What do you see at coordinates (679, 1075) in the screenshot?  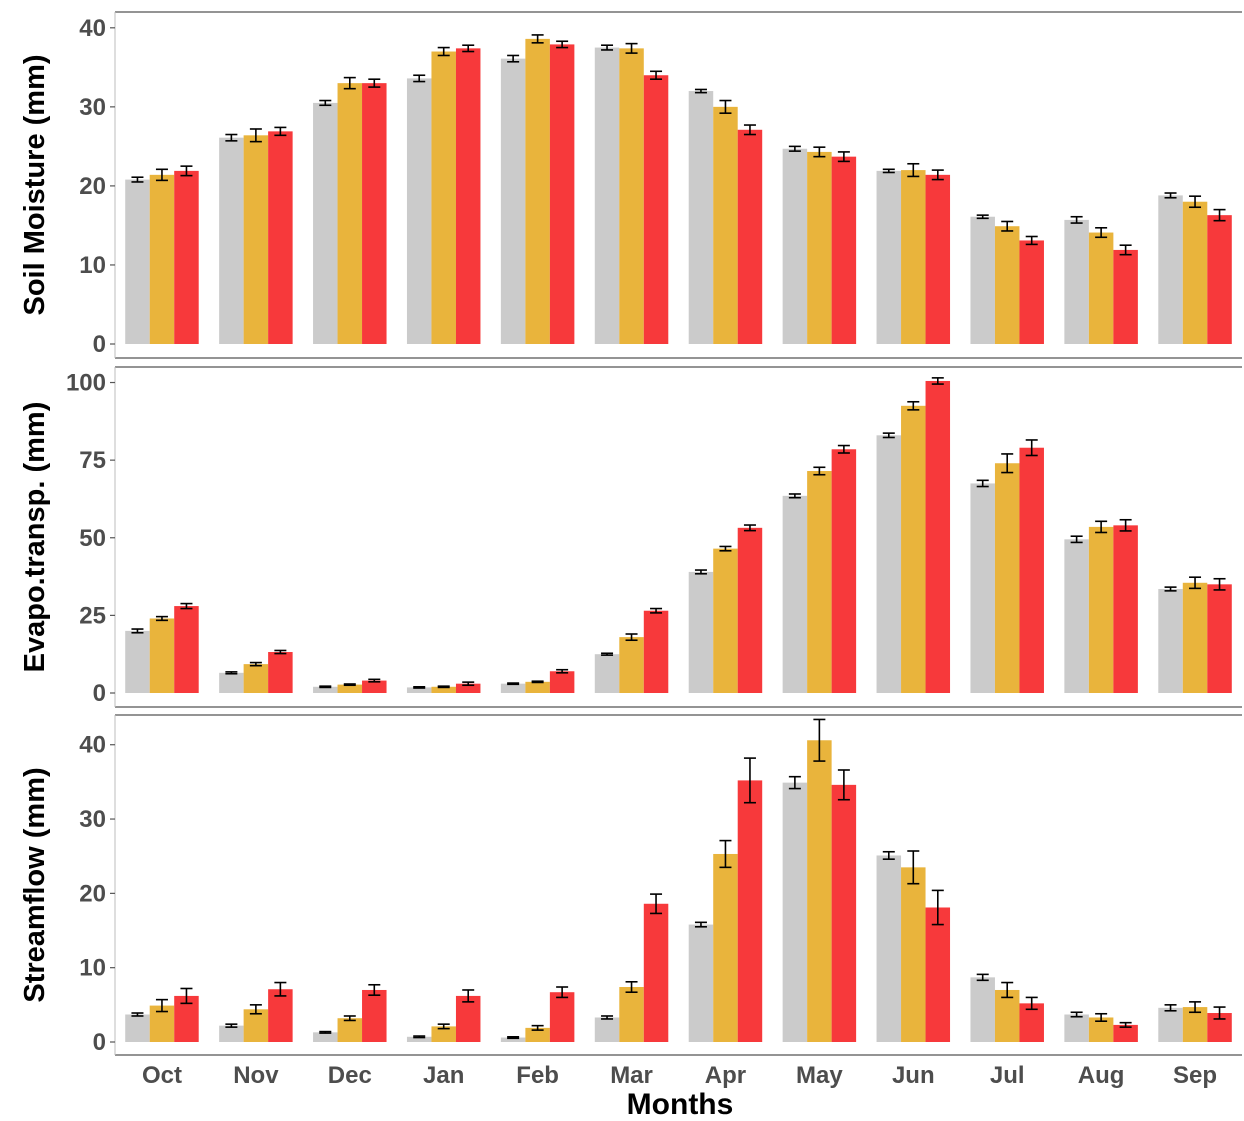 I see `x-axis: Oct Nov Dec Jan Feb Mar Apr May Jun Jul Aug Sep` at bounding box center [679, 1075].